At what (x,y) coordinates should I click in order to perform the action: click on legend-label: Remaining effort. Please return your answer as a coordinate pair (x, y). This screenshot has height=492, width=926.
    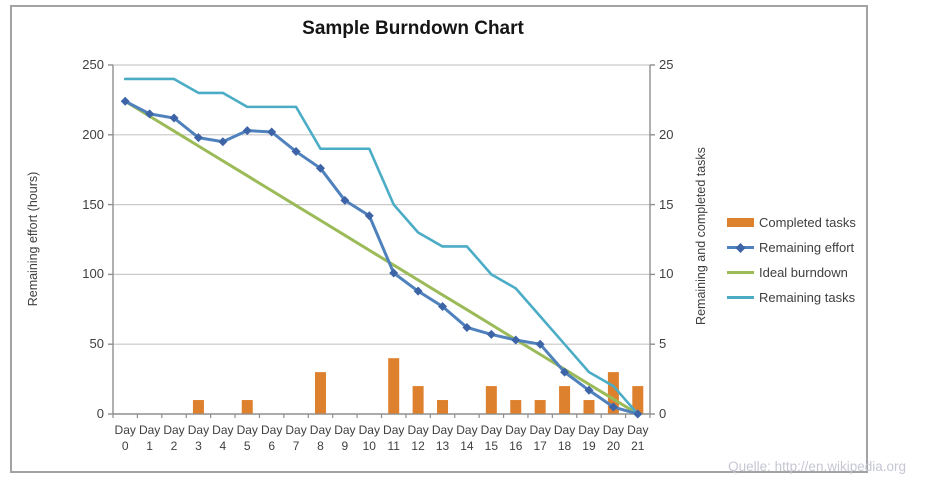
    Looking at the image, I should click on (807, 247).